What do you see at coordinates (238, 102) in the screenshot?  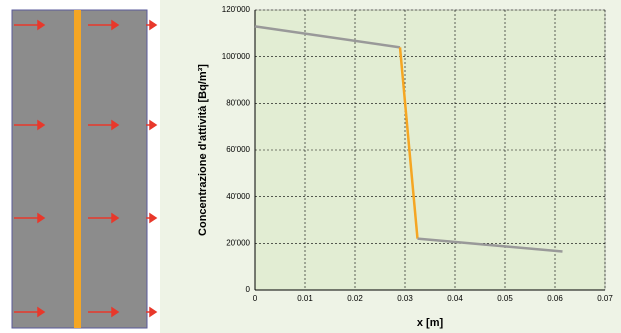 I see `y-tick-label: 80'000` at bounding box center [238, 102].